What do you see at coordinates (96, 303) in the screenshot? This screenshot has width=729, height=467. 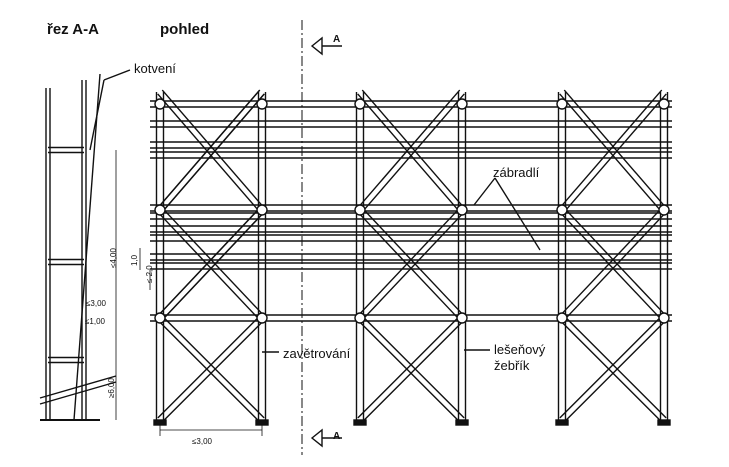 I see `dim-ledger-gap: ≤3,00` at bounding box center [96, 303].